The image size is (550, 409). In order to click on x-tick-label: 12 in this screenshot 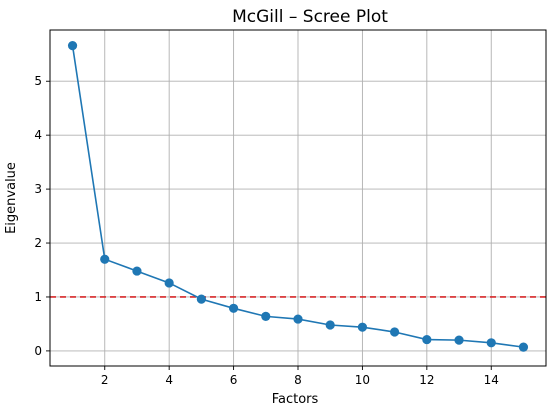, I will do `click(426, 380)`.